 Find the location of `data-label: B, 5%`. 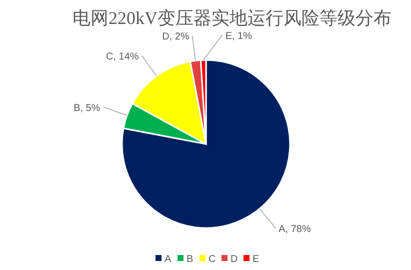

data-label: B, 5% is located at coordinates (87, 108).